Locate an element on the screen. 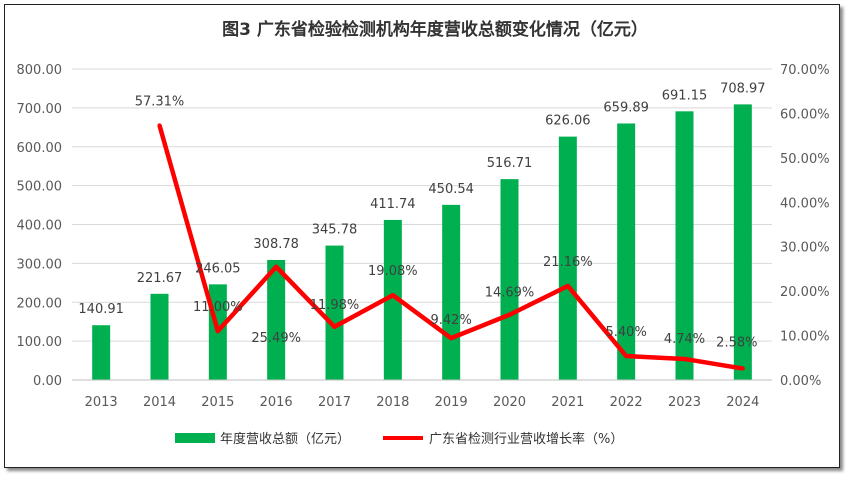 The width and height of the screenshot is (850, 477). y-right-tick-label: 0.00% is located at coordinates (800, 381).